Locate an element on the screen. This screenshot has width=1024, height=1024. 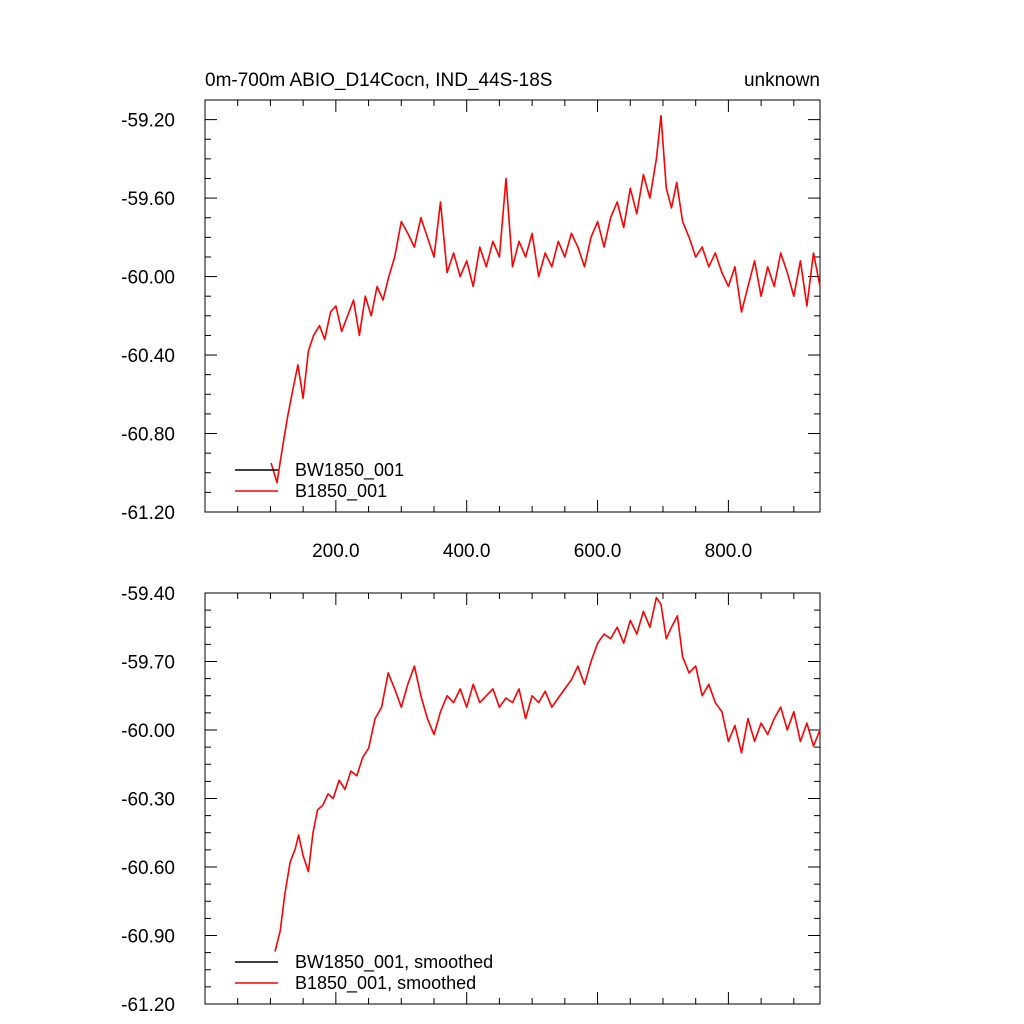
y-tick-label: -59.70 is located at coordinates (148, 663).